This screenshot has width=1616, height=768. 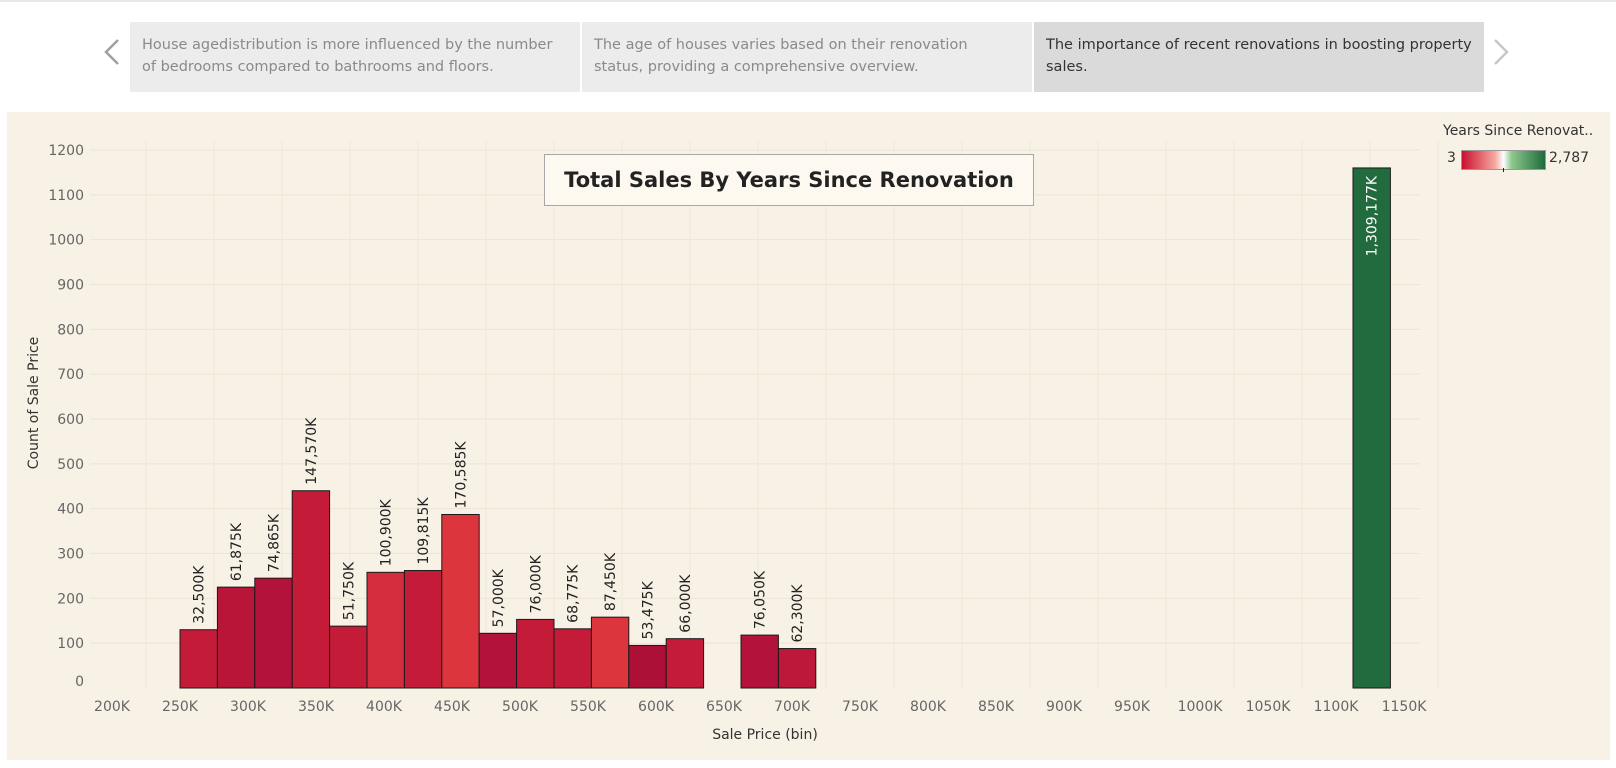 What do you see at coordinates (860, 707) in the screenshot?
I see `x-tick-label: 750K` at bounding box center [860, 707].